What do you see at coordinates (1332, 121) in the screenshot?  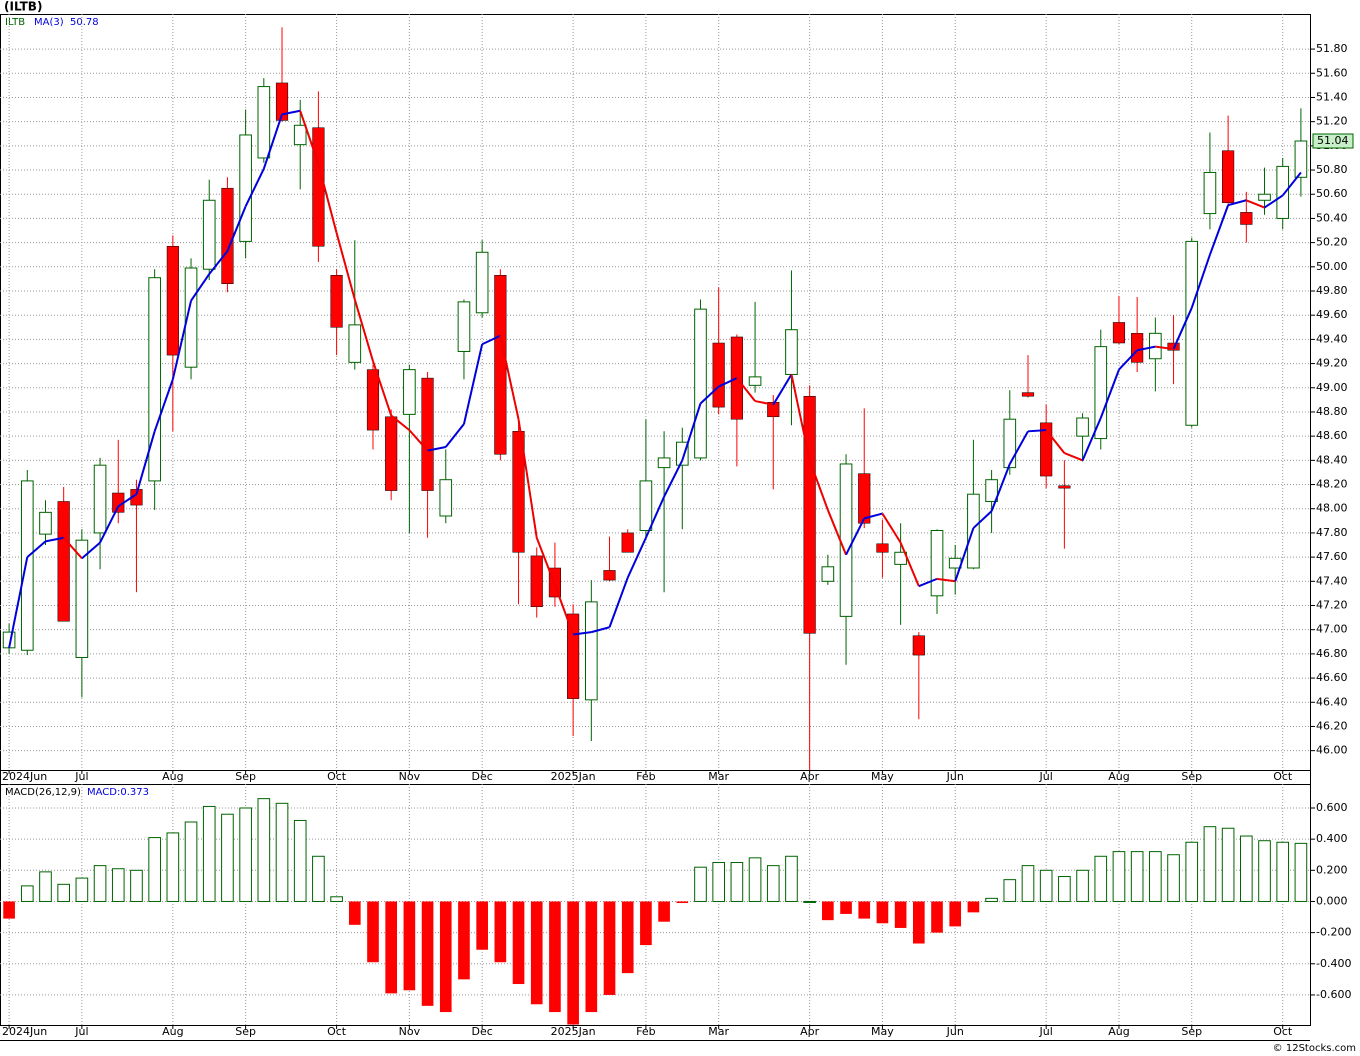 I see `y-tick-label: 51.20` at bounding box center [1332, 121].